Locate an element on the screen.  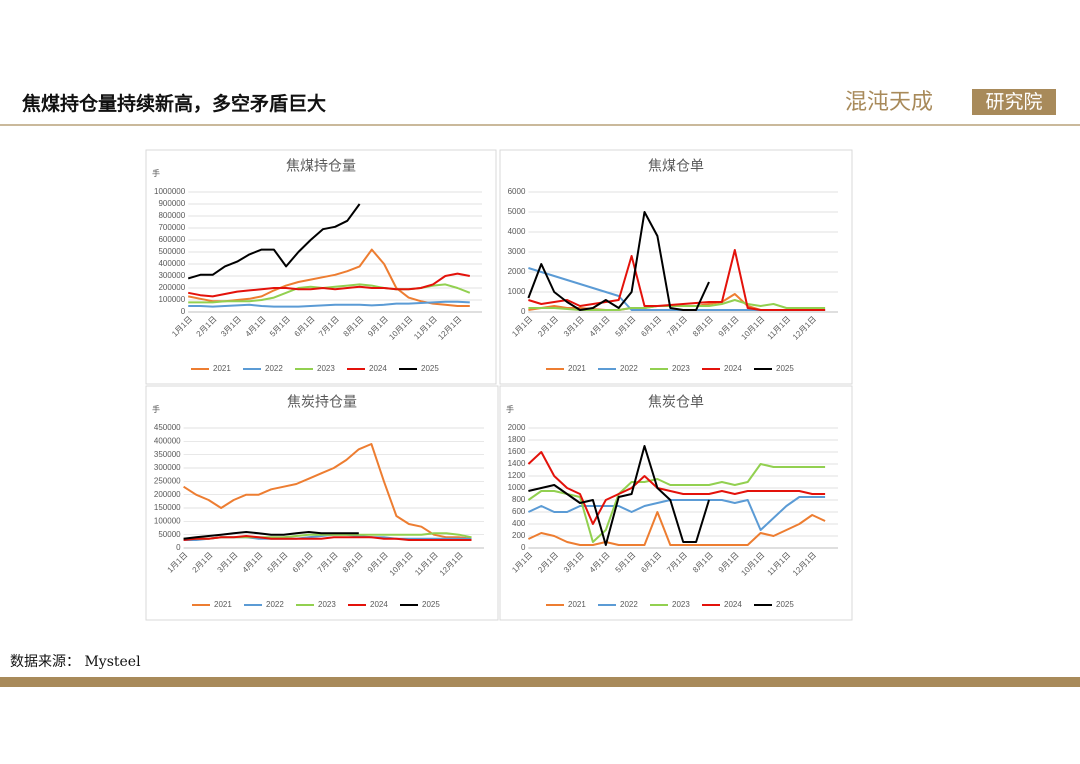
y-tick-label: 1400 is located at coordinates (517, 463).